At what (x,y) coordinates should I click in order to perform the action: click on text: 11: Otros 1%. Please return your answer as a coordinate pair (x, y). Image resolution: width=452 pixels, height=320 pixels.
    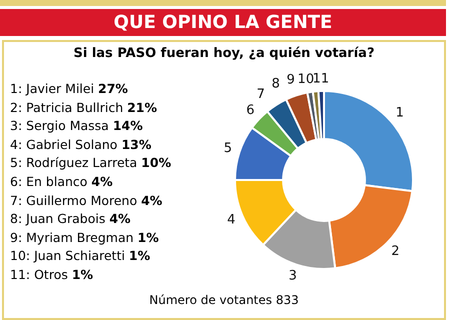
    Looking at the image, I should click on (52, 274).